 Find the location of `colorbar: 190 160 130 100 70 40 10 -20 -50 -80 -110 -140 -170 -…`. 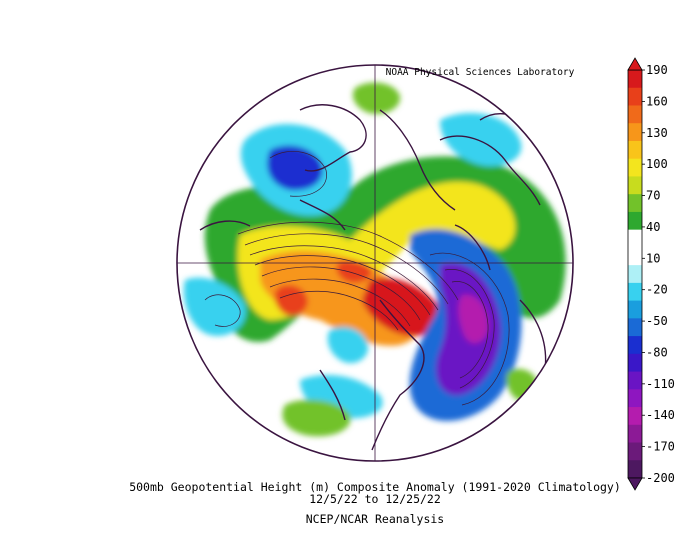

colorbar: 190 160 130 100 70 40 10 -20 -50 -80 -110 -140 -170 -… is located at coordinates (651, 274).